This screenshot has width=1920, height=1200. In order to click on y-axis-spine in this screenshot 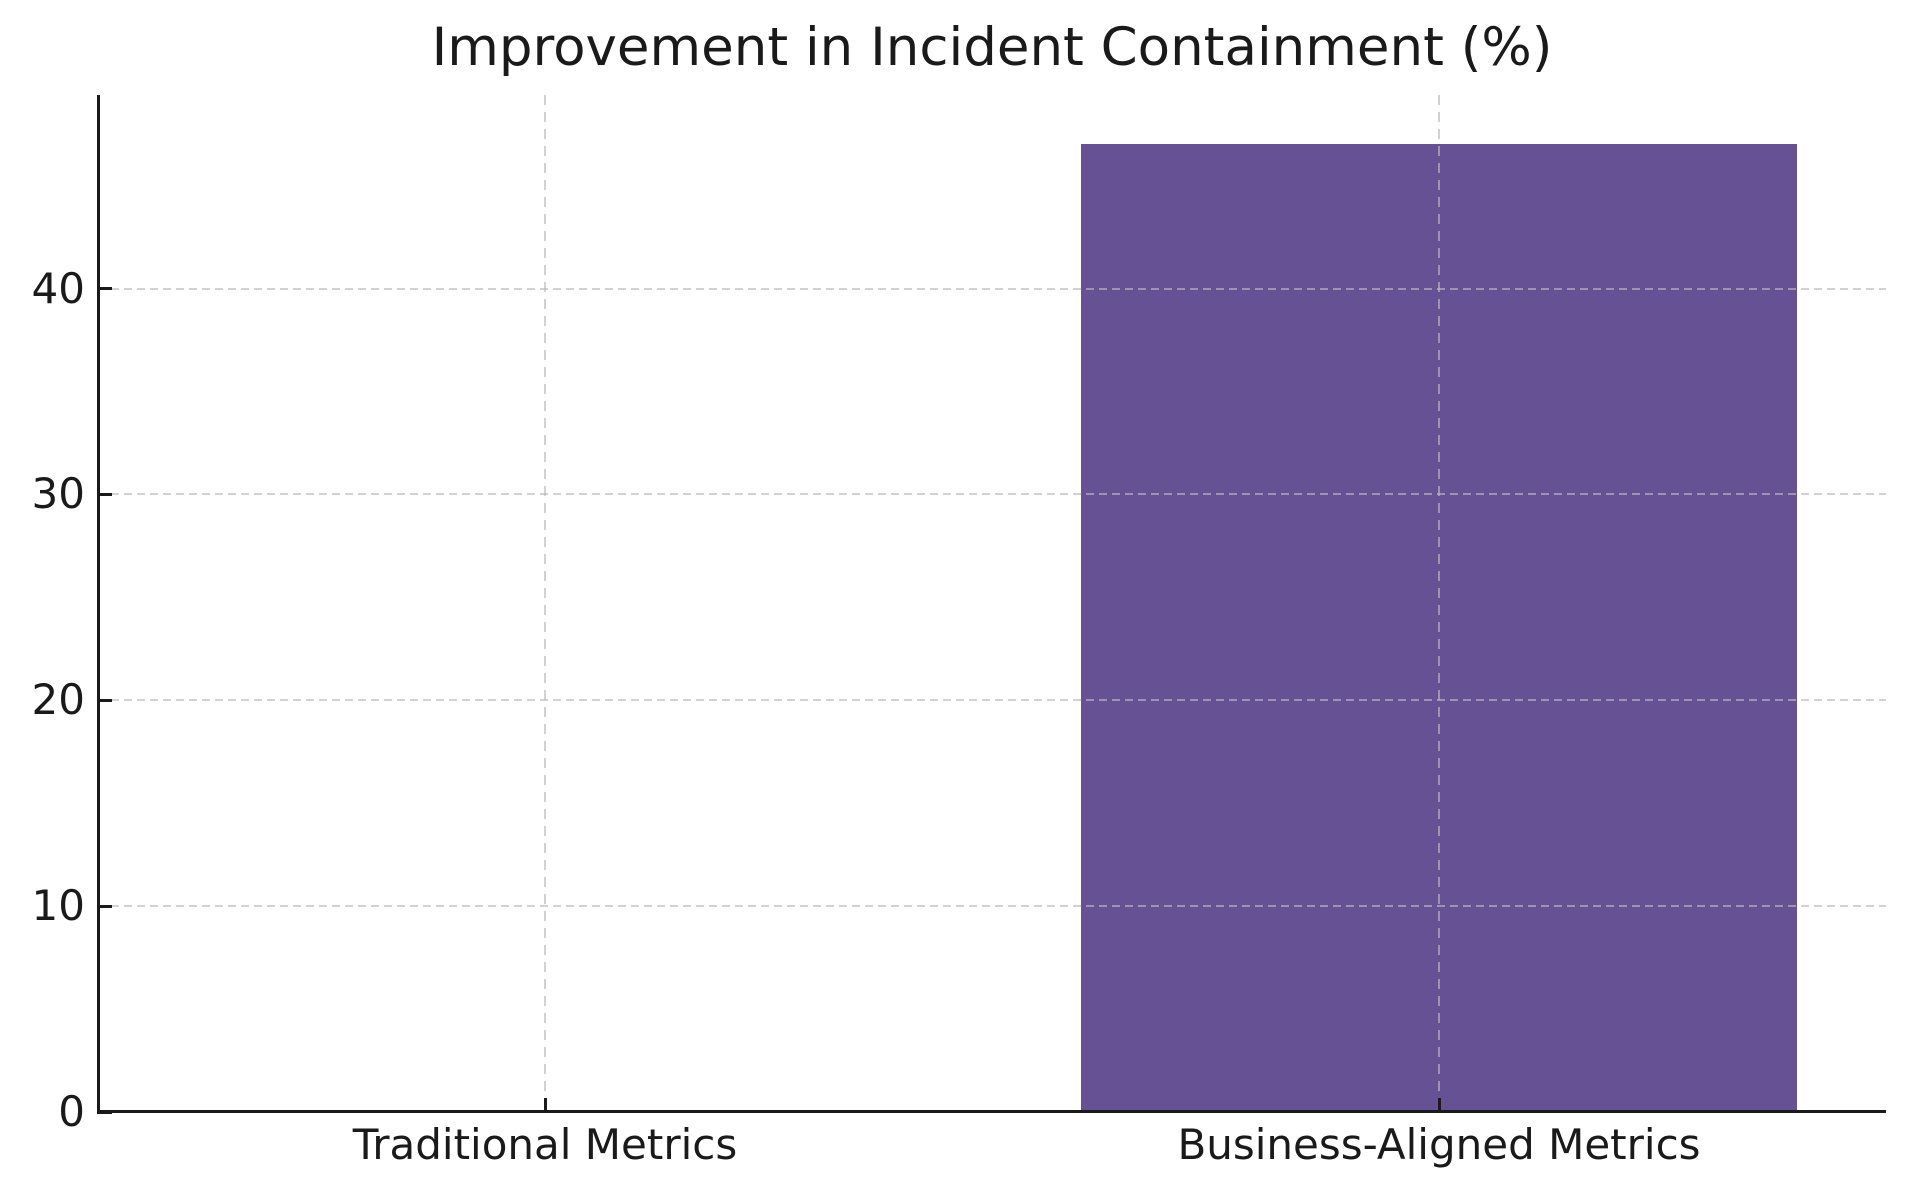, I will do `click(98, 604)`.